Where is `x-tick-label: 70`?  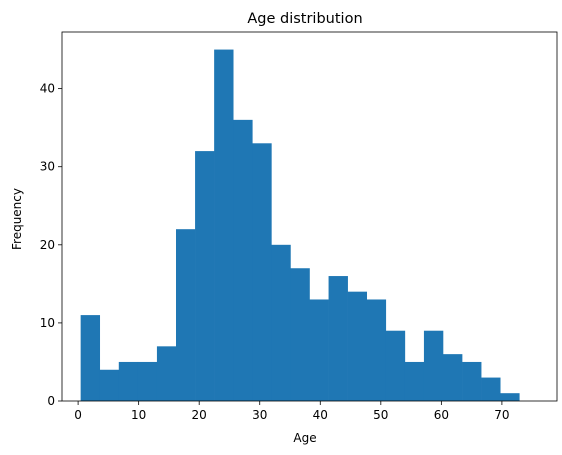 x-tick-label: 70 is located at coordinates (501, 415).